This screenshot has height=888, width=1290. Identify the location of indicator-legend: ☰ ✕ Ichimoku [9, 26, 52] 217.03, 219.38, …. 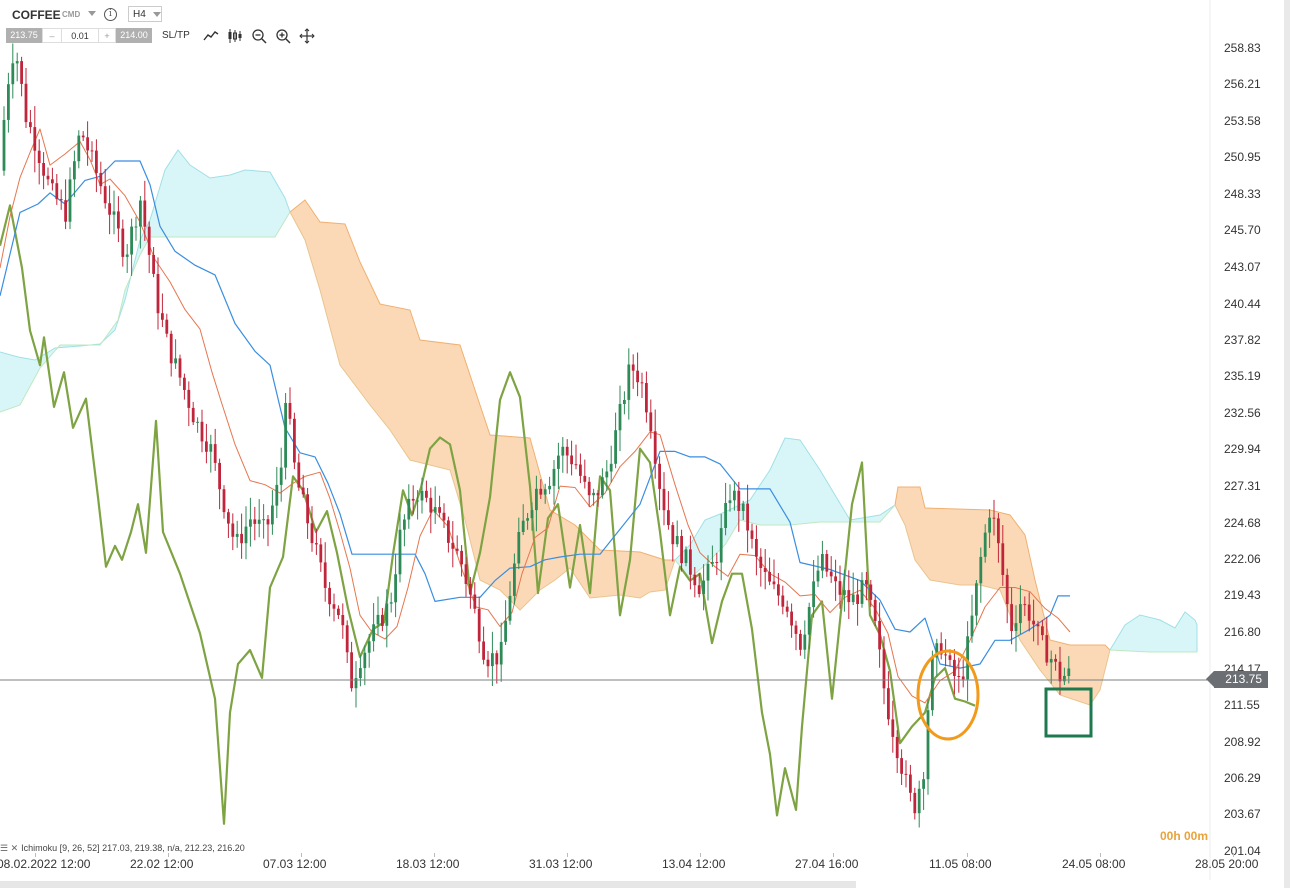
(122, 848).